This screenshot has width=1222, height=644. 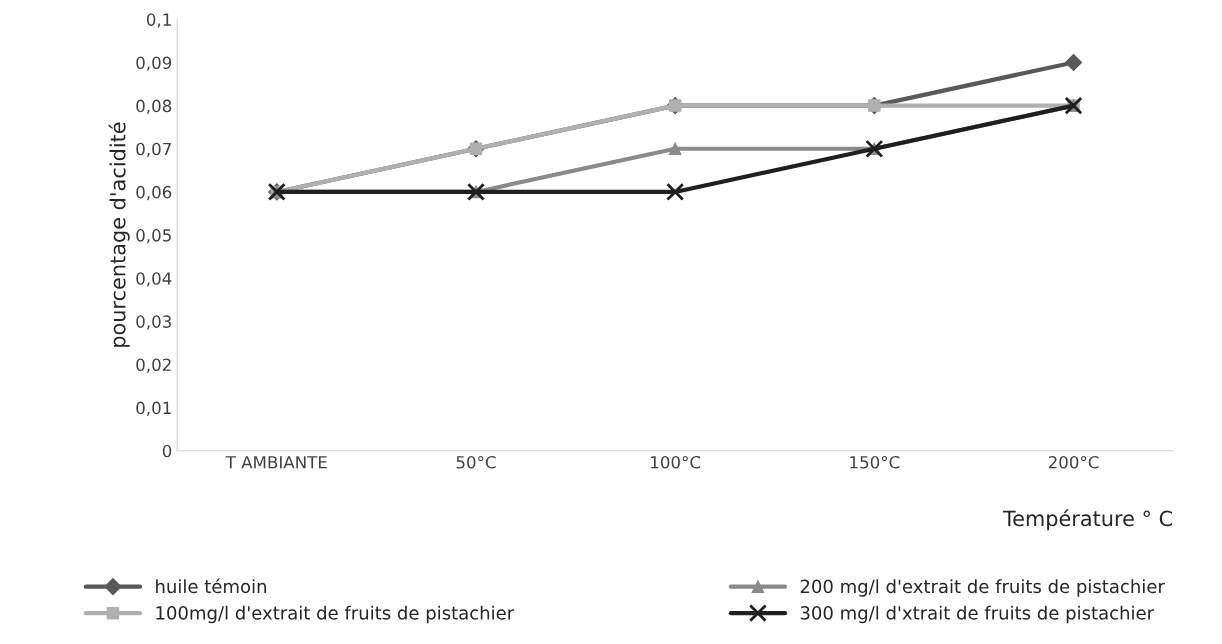 I want to click on x-tick-label: 50°C, so click(x=476, y=462).